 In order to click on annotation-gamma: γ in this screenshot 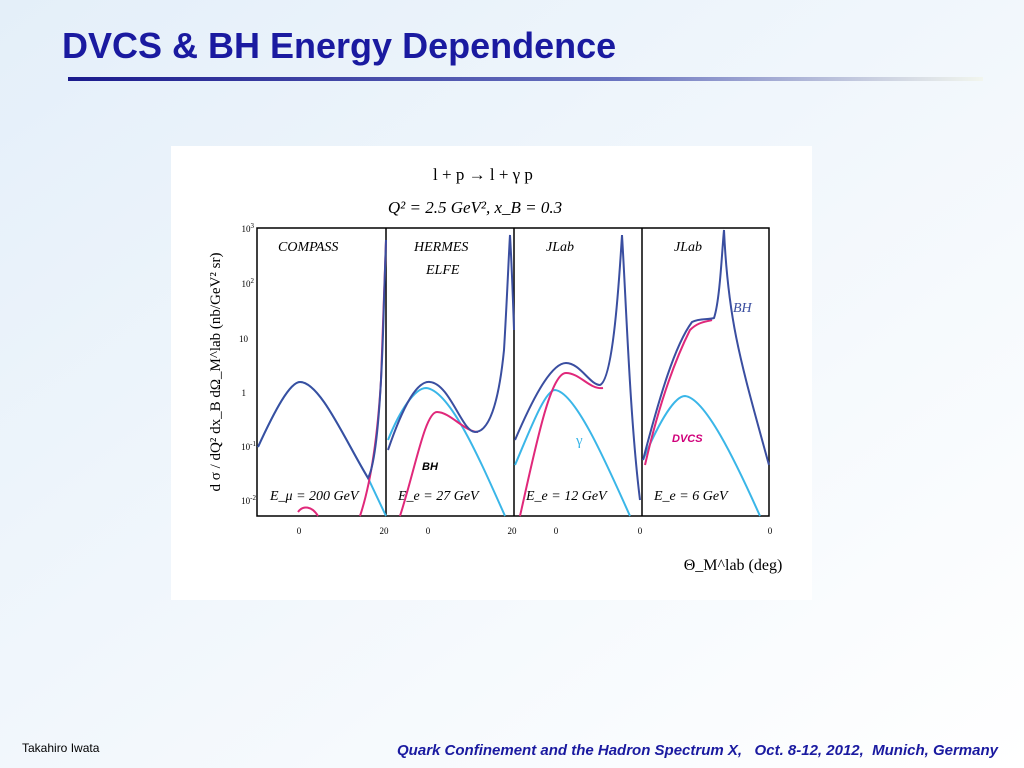, I will do `click(579, 441)`.